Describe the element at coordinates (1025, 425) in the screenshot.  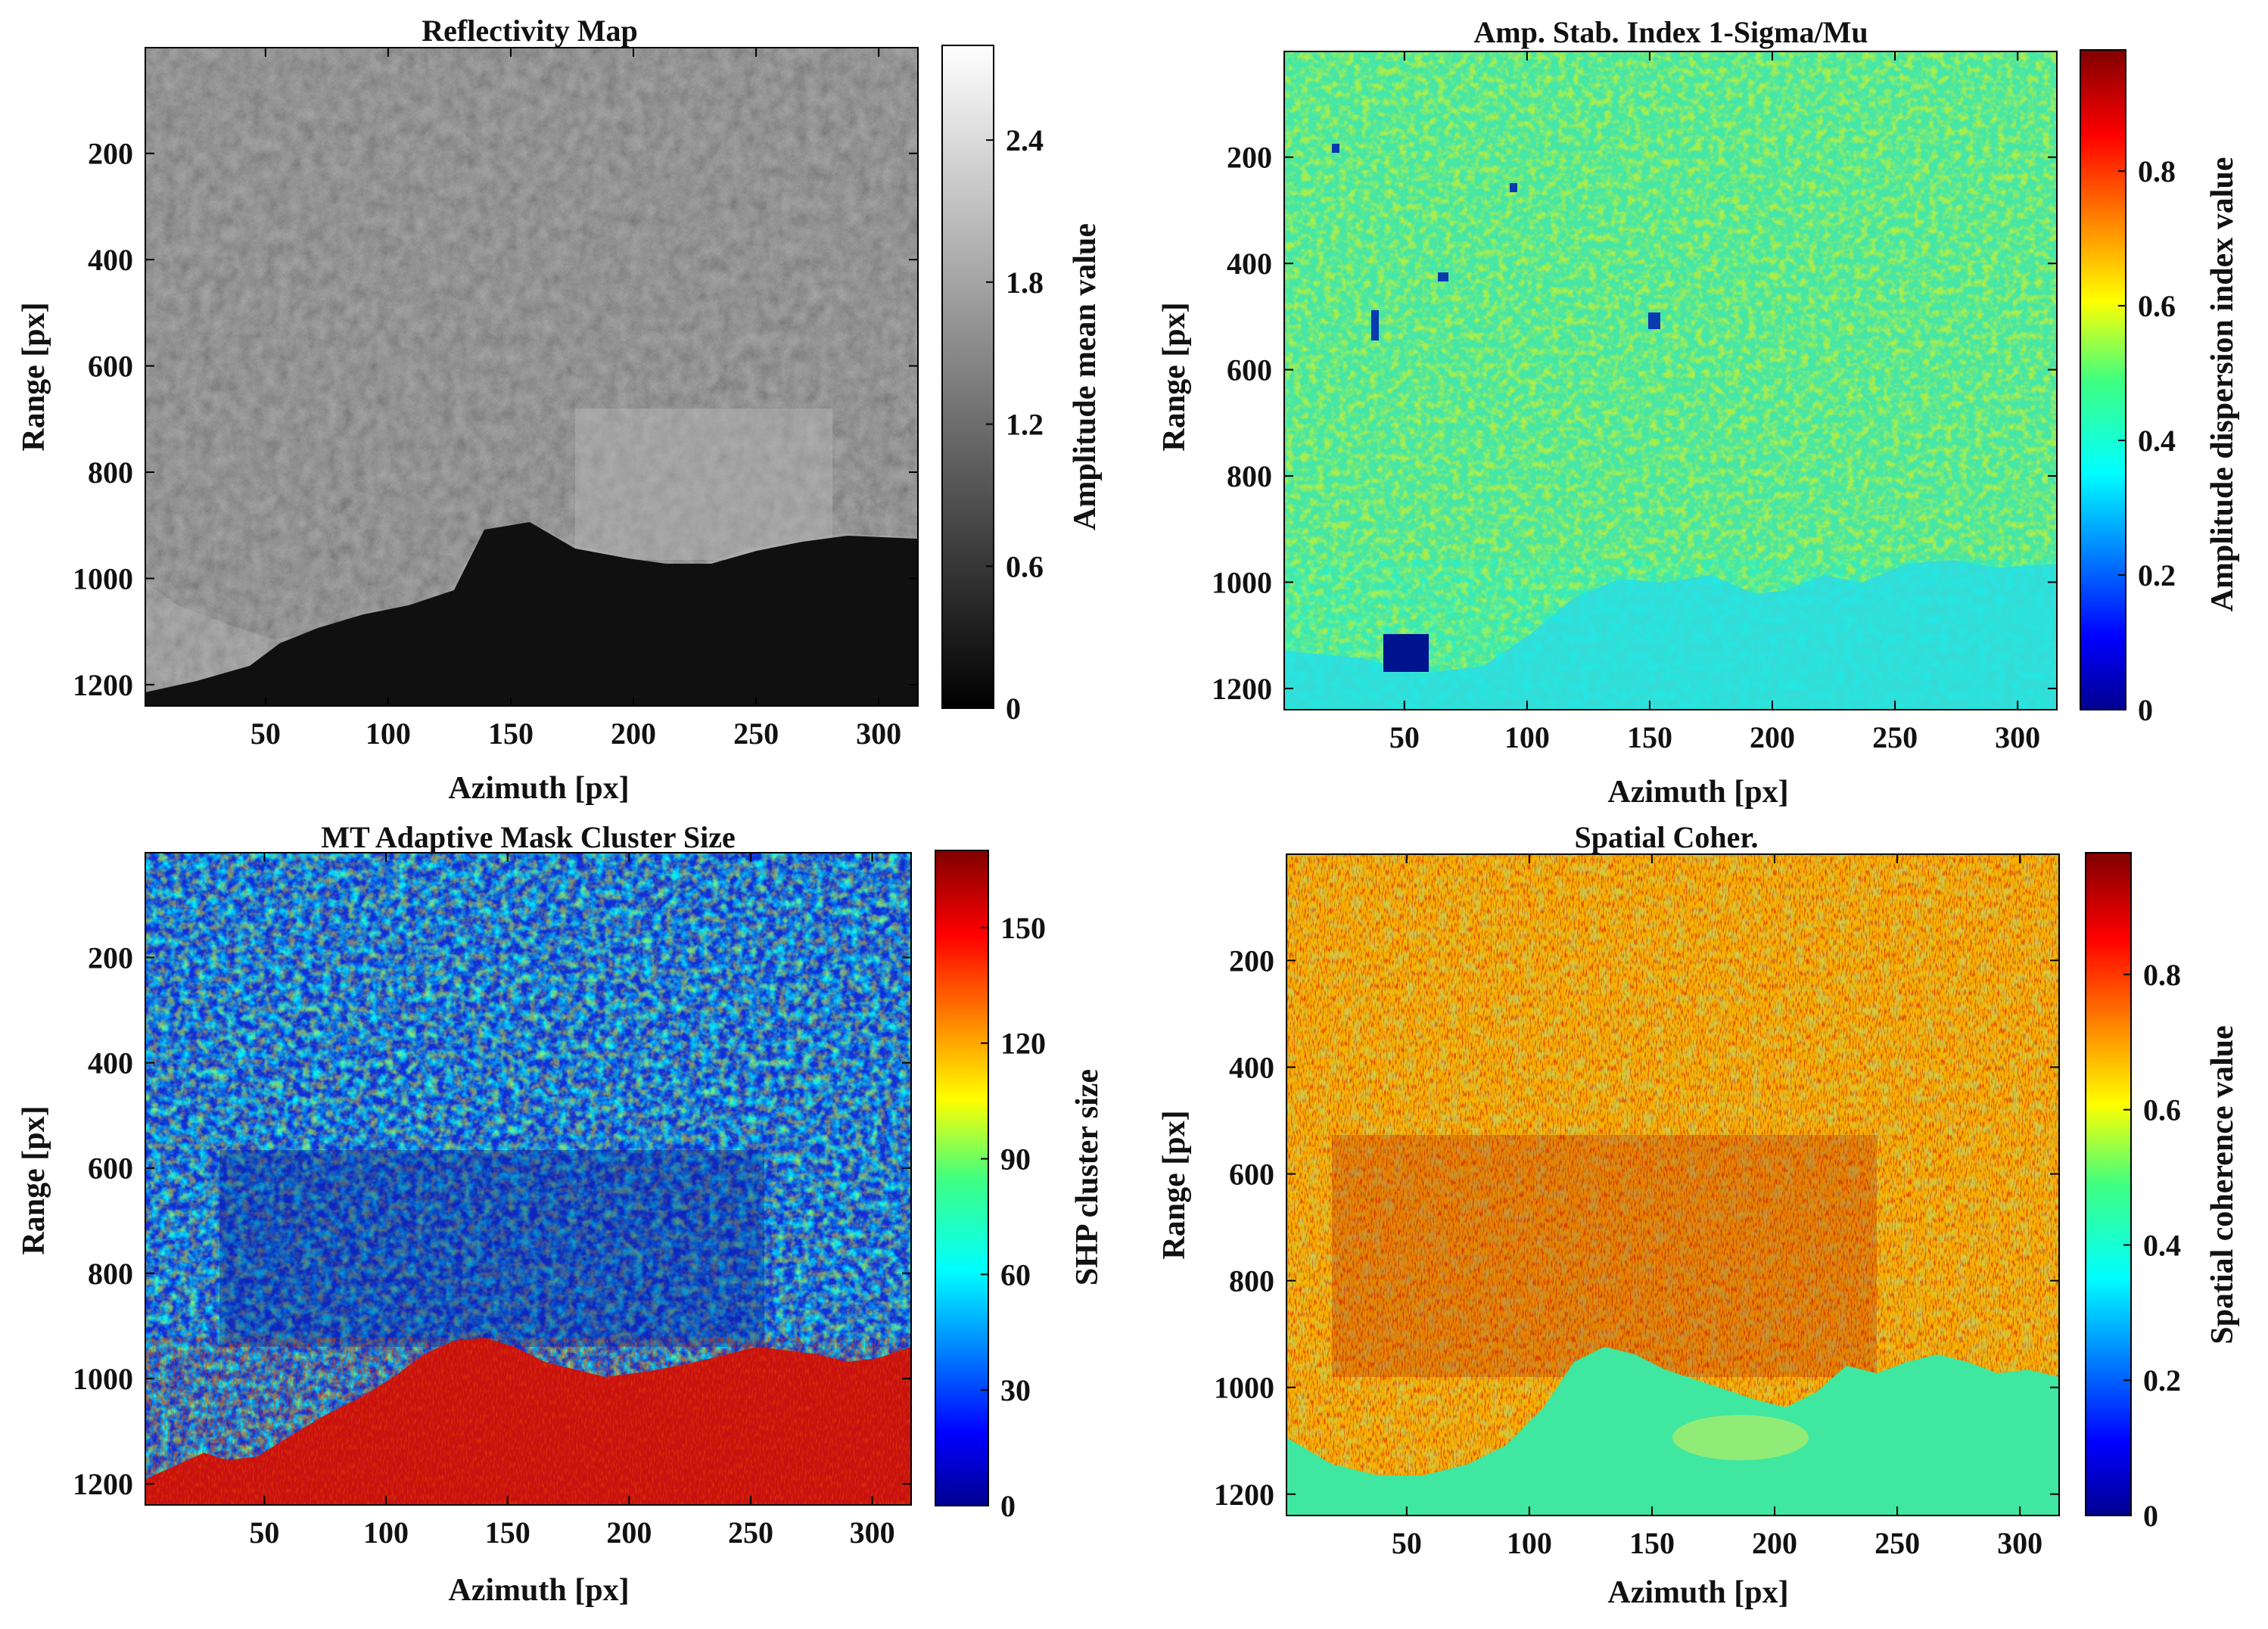
I see `reflectivity-colorbar-tick-label: 1.2` at that location.